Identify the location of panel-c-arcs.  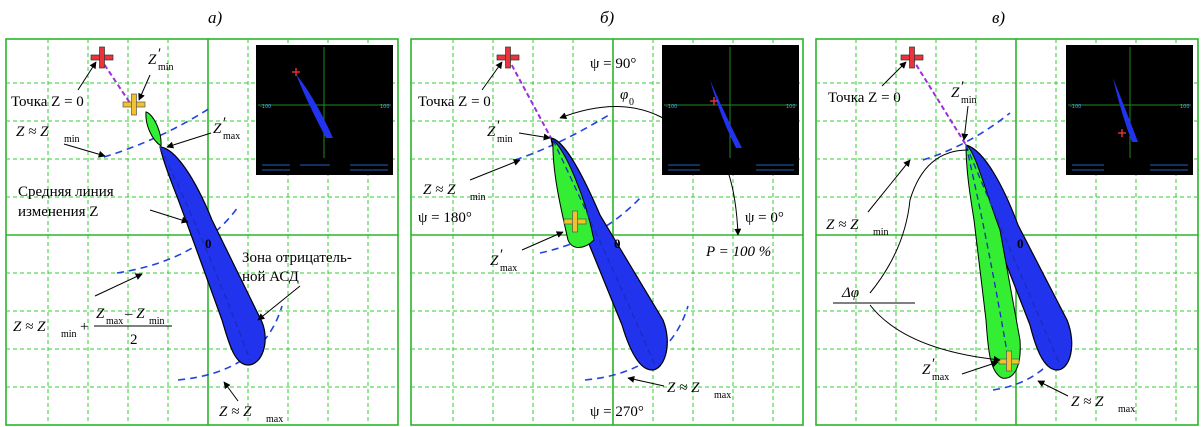
(994, 251).